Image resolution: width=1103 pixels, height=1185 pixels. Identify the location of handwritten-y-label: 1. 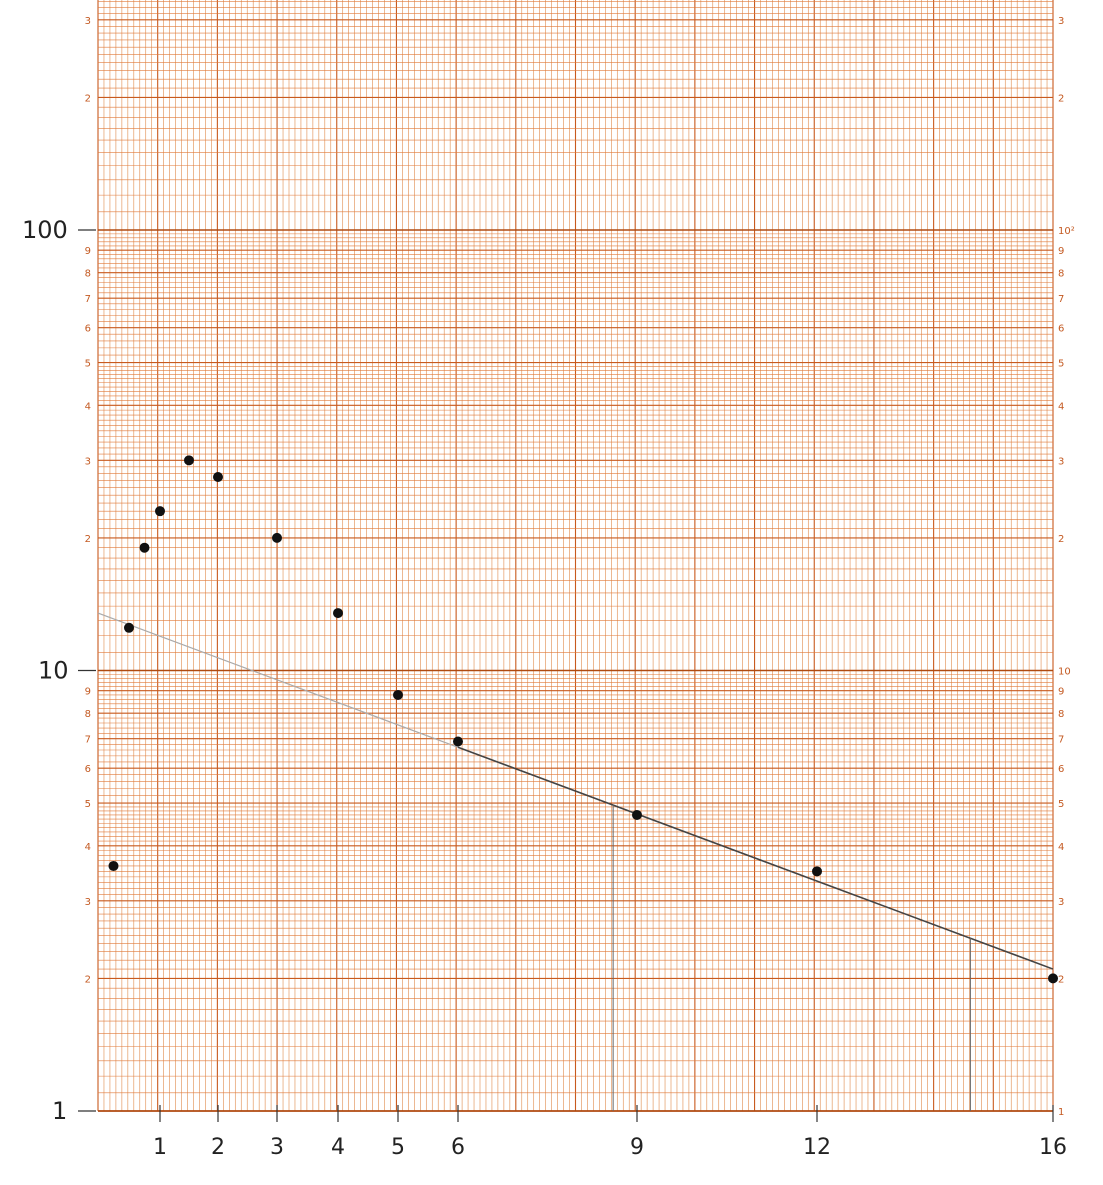
(59, 1111).